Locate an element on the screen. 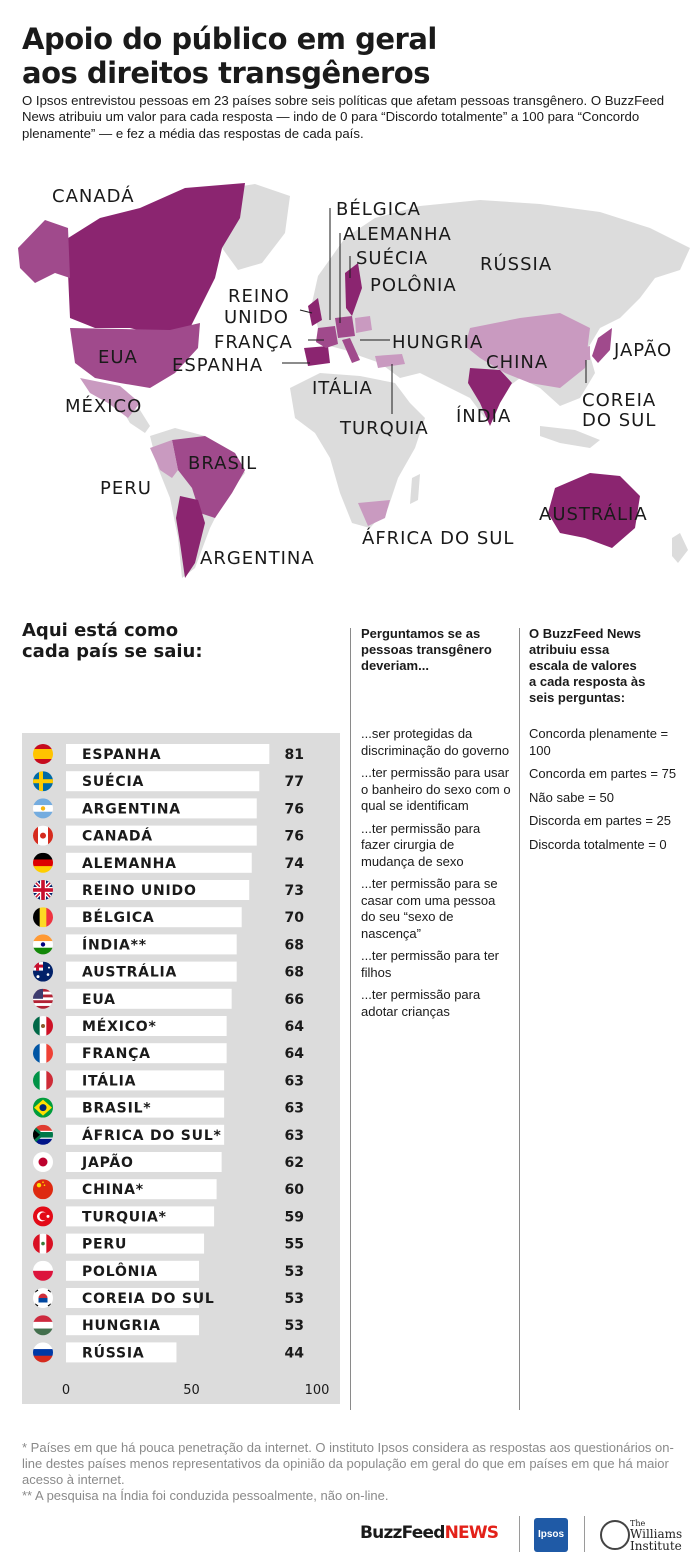 This screenshot has width=700, height=1567. value-label: 81 is located at coordinates (294, 755).